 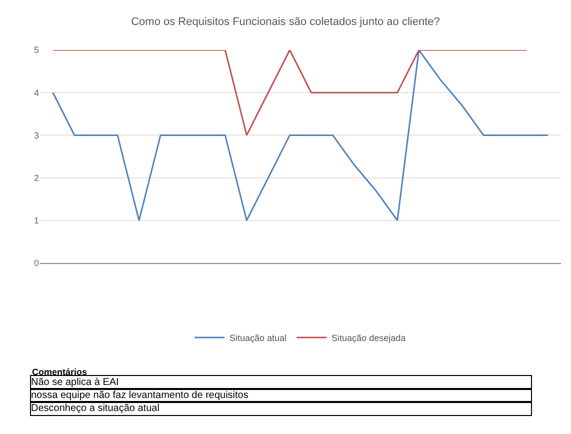 I want to click on y-tick-label: 2, so click(x=36, y=177).